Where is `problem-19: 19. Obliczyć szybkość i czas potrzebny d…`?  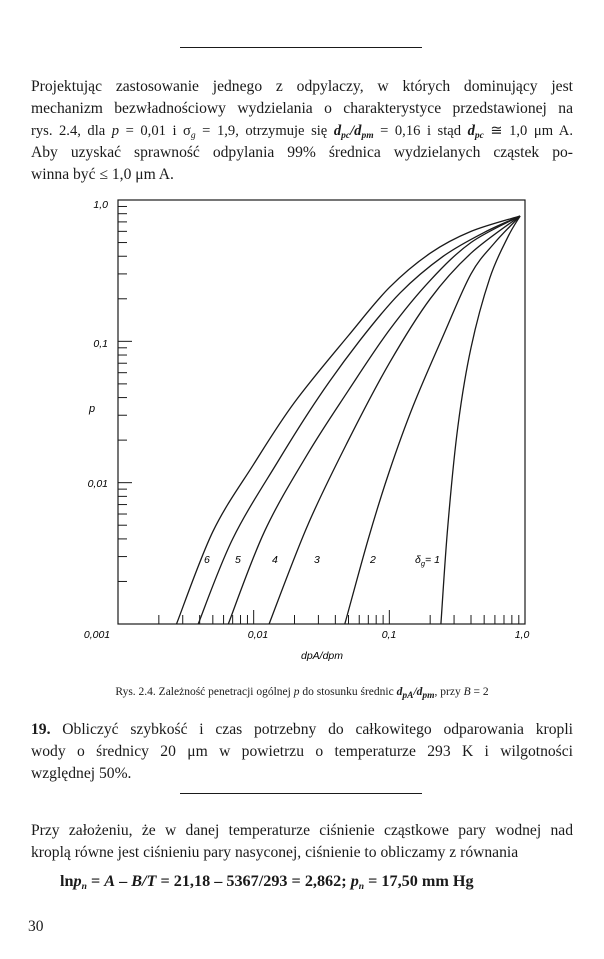
problem-19: 19. Obliczyć szybkość i czas potrzebny d… is located at coordinates (302, 752).